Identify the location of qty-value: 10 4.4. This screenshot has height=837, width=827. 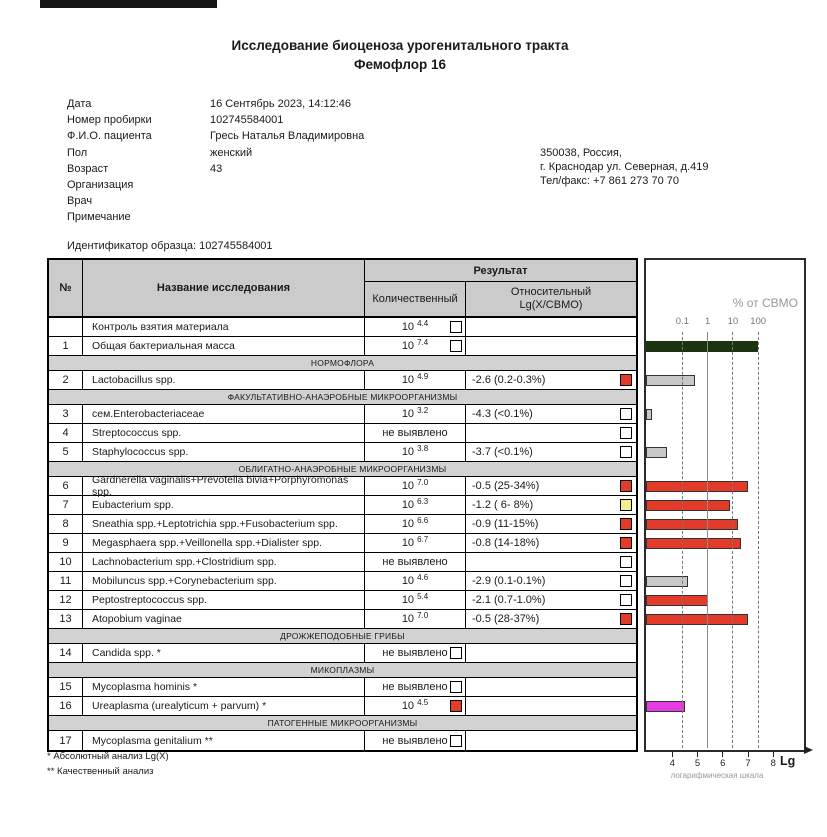
(415, 326).